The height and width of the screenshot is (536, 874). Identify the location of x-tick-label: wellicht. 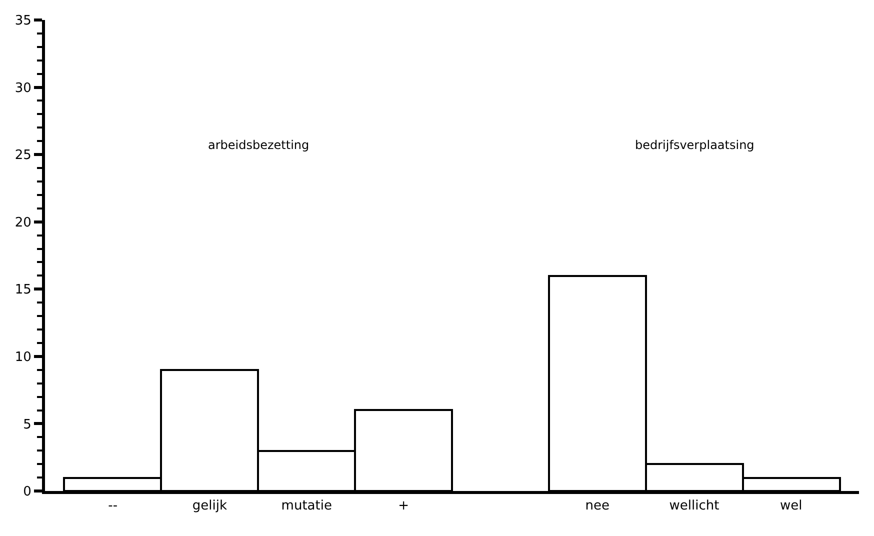
(694, 506).